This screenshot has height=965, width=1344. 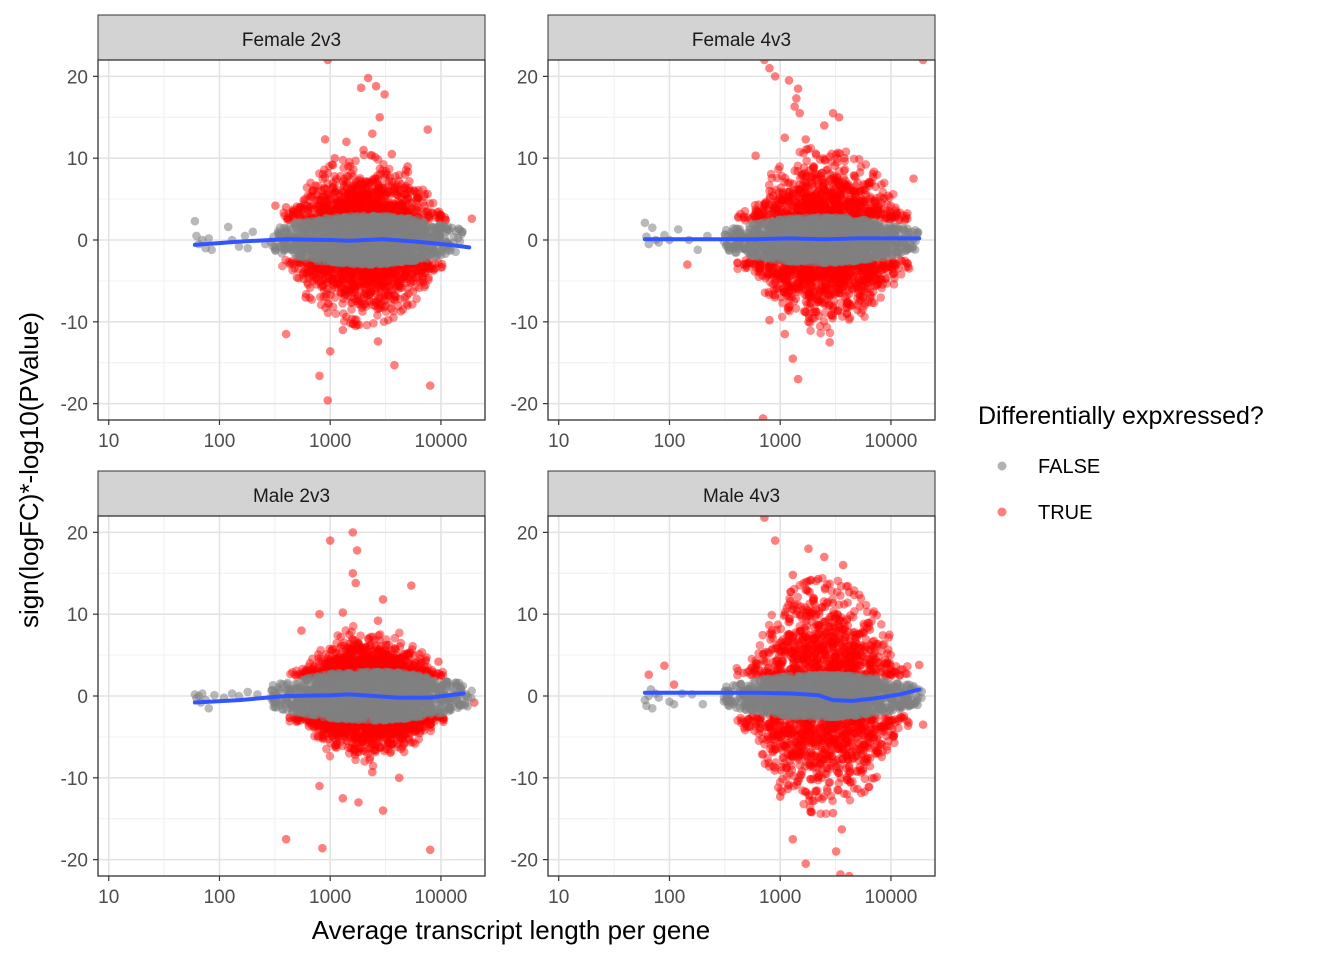 What do you see at coordinates (77, 159) in the screenshot?
I see `y-tick-label: 10` at bounding box center [77, 159].